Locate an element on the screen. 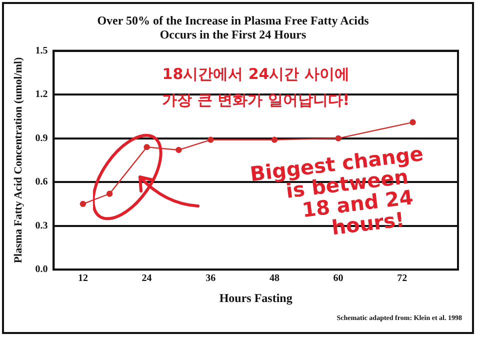 Image resolution: width=480 pixels, height=340 pixels. y-tick-label: 0.3 is located at coordinates (41, 226).